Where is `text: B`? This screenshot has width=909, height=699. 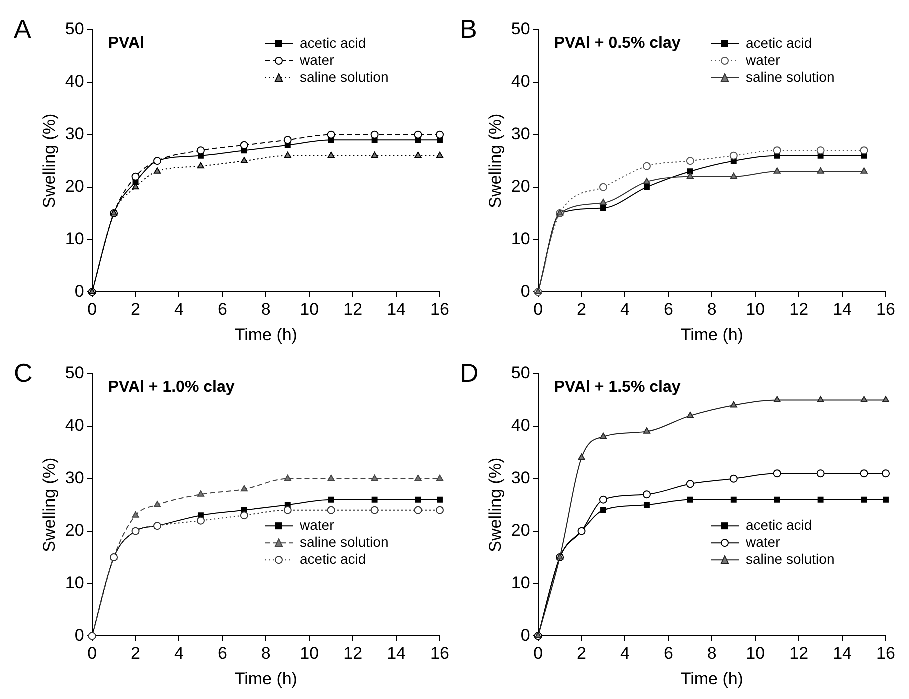 text: B is located at coordinates (469, 29).